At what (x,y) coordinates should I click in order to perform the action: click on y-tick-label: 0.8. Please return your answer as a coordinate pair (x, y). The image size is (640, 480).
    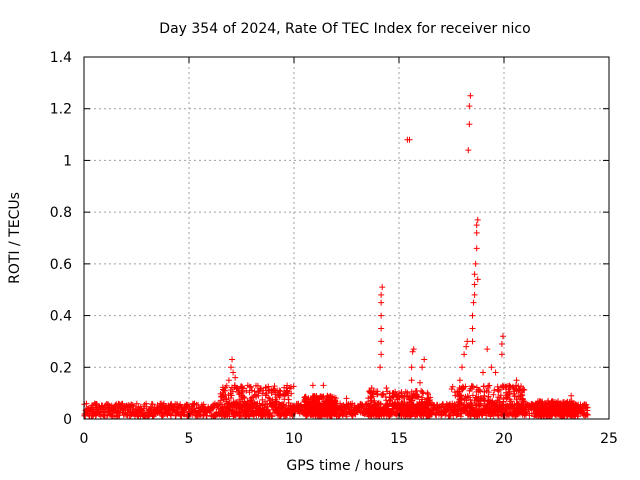
    Looking at the image, I should click on (61, 213).